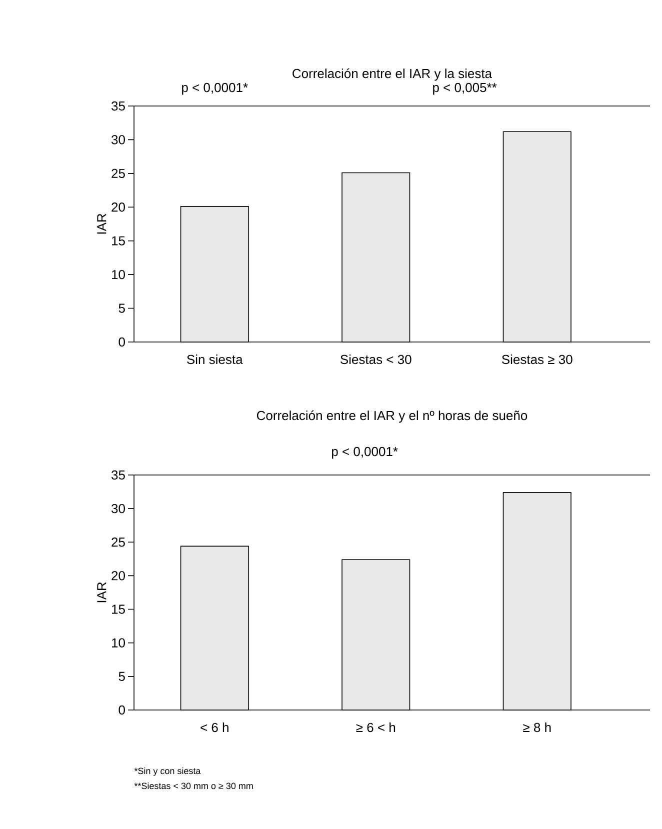  I want to click on text: *Sin y con siesta, so click(167, 771).